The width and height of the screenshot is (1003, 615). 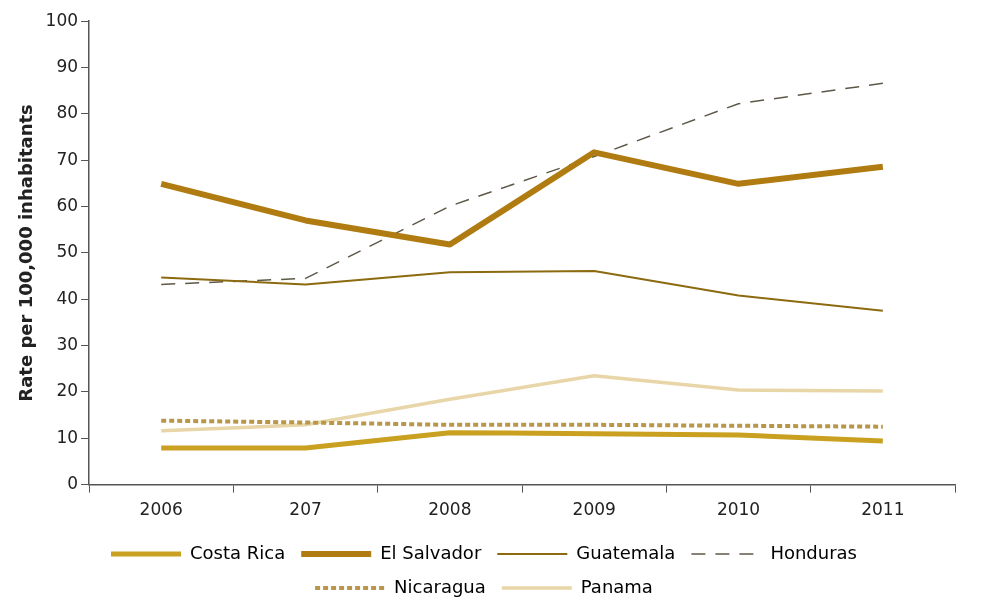 I want to click on x-tick-label: 2008, so click(x=450, y=509).